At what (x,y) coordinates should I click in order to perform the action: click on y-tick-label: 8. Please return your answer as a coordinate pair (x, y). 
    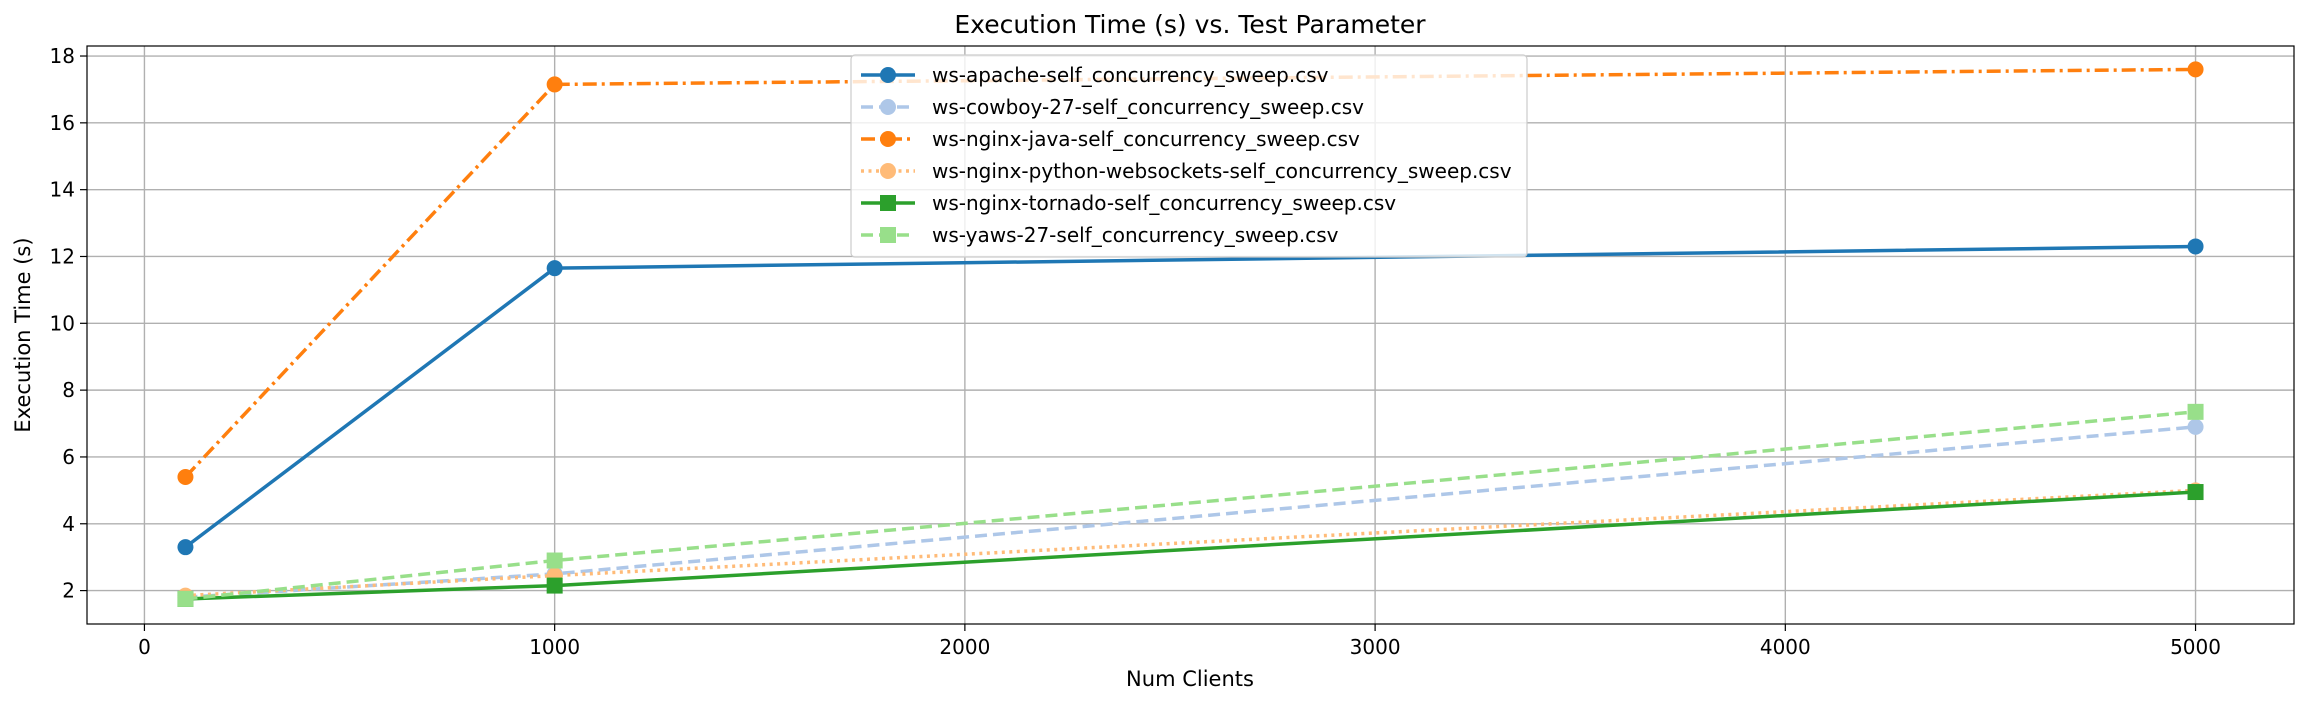
    Looking at the image, I should click on (68, 390).